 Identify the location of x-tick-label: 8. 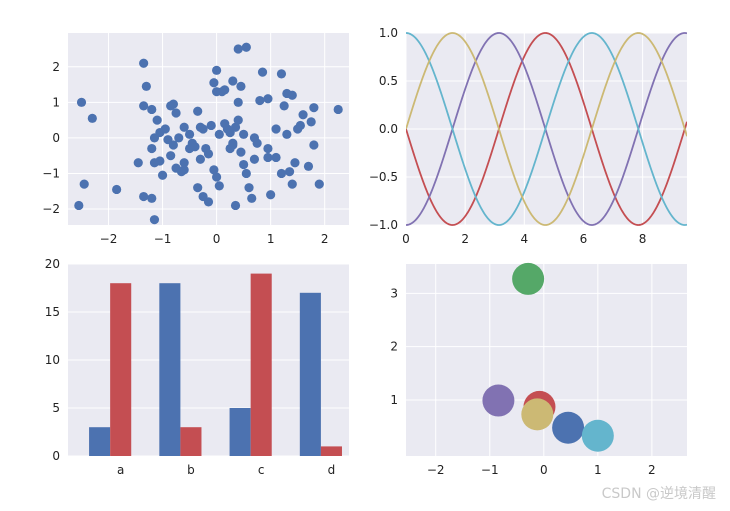
(643, 239).